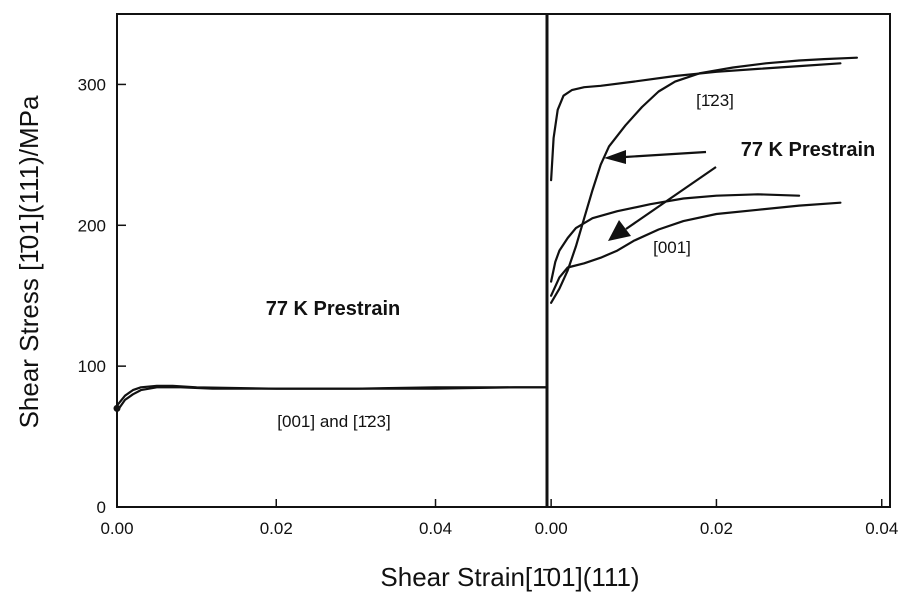  What do you see at coordinates (619, 230) in the screenshot?
I see `arrow-head-lower` at bounding box center [619, 230].